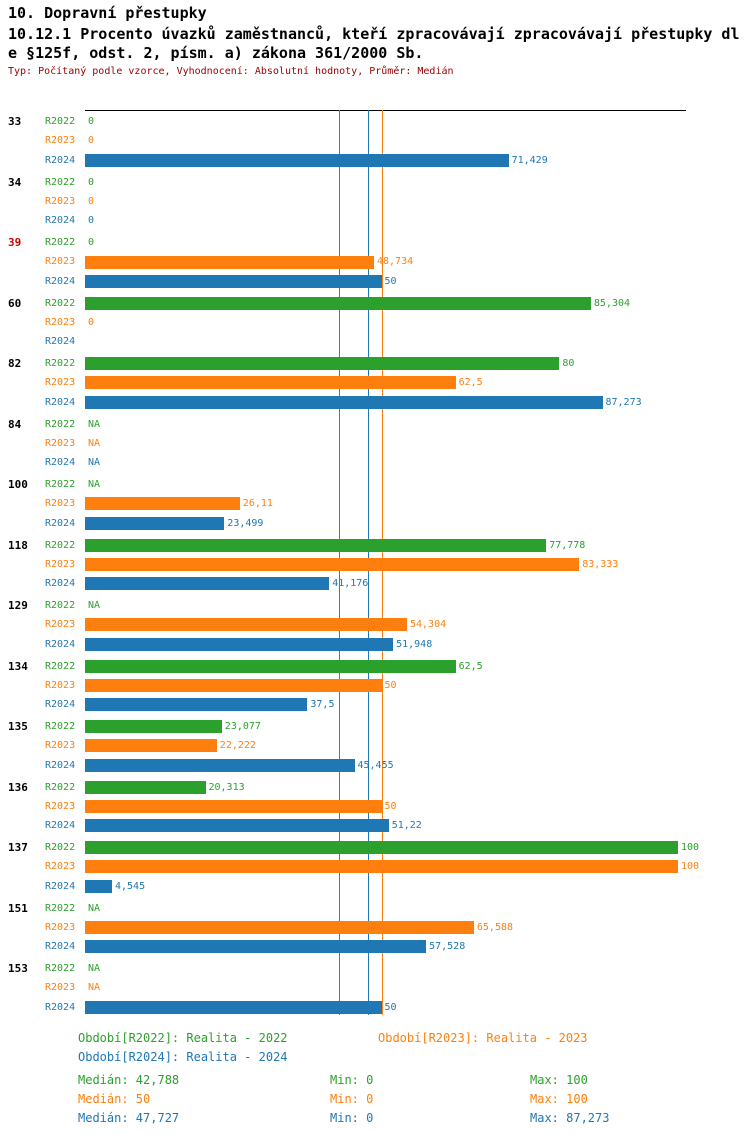 The image size is (750, 1134). Describe the element at coordinates (447, 947) in the screenshot. I see `value-label: 57,528` at that location.